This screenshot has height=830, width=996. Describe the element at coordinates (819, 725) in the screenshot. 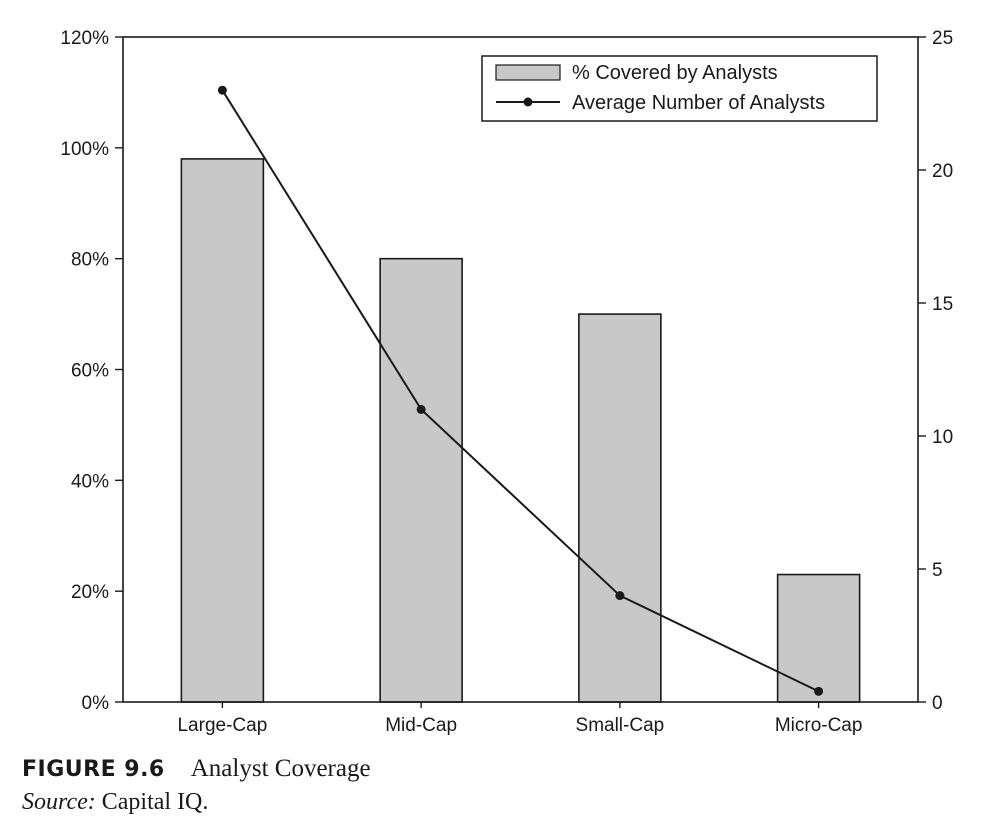

I see `x-tick-label: Micro-Cap` at that location.